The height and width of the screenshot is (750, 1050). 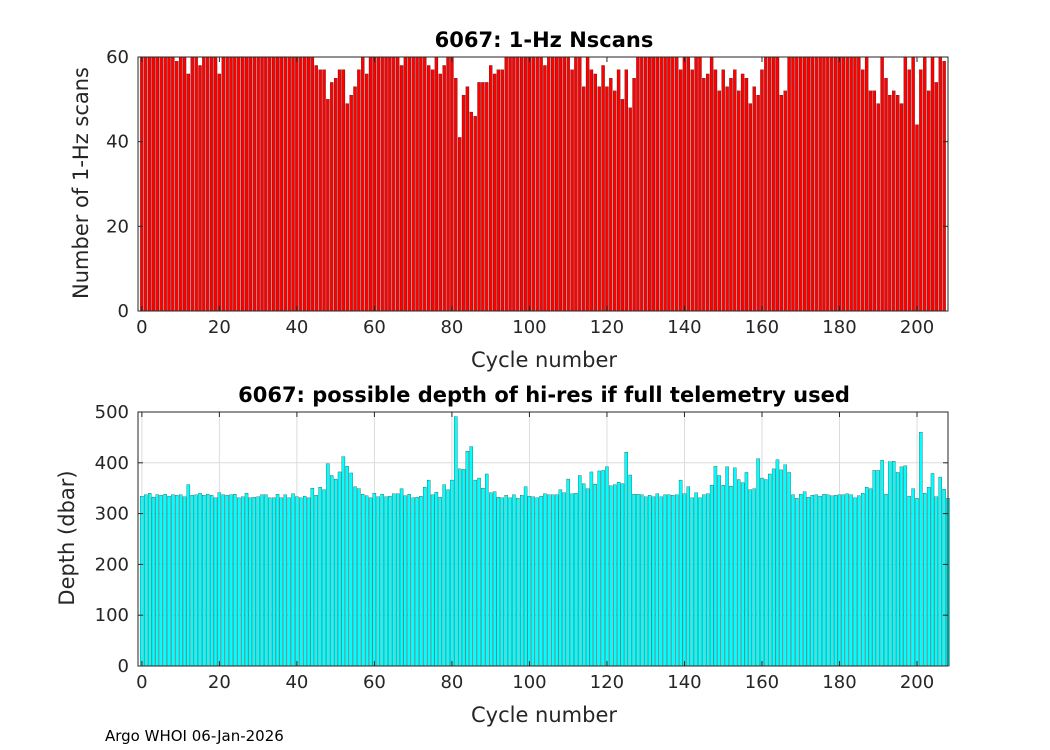 What do you see at coordinates (684, 682) in the screenshot?
I see `depth-x-tick-label: 140` at bounding box center [684, 682].